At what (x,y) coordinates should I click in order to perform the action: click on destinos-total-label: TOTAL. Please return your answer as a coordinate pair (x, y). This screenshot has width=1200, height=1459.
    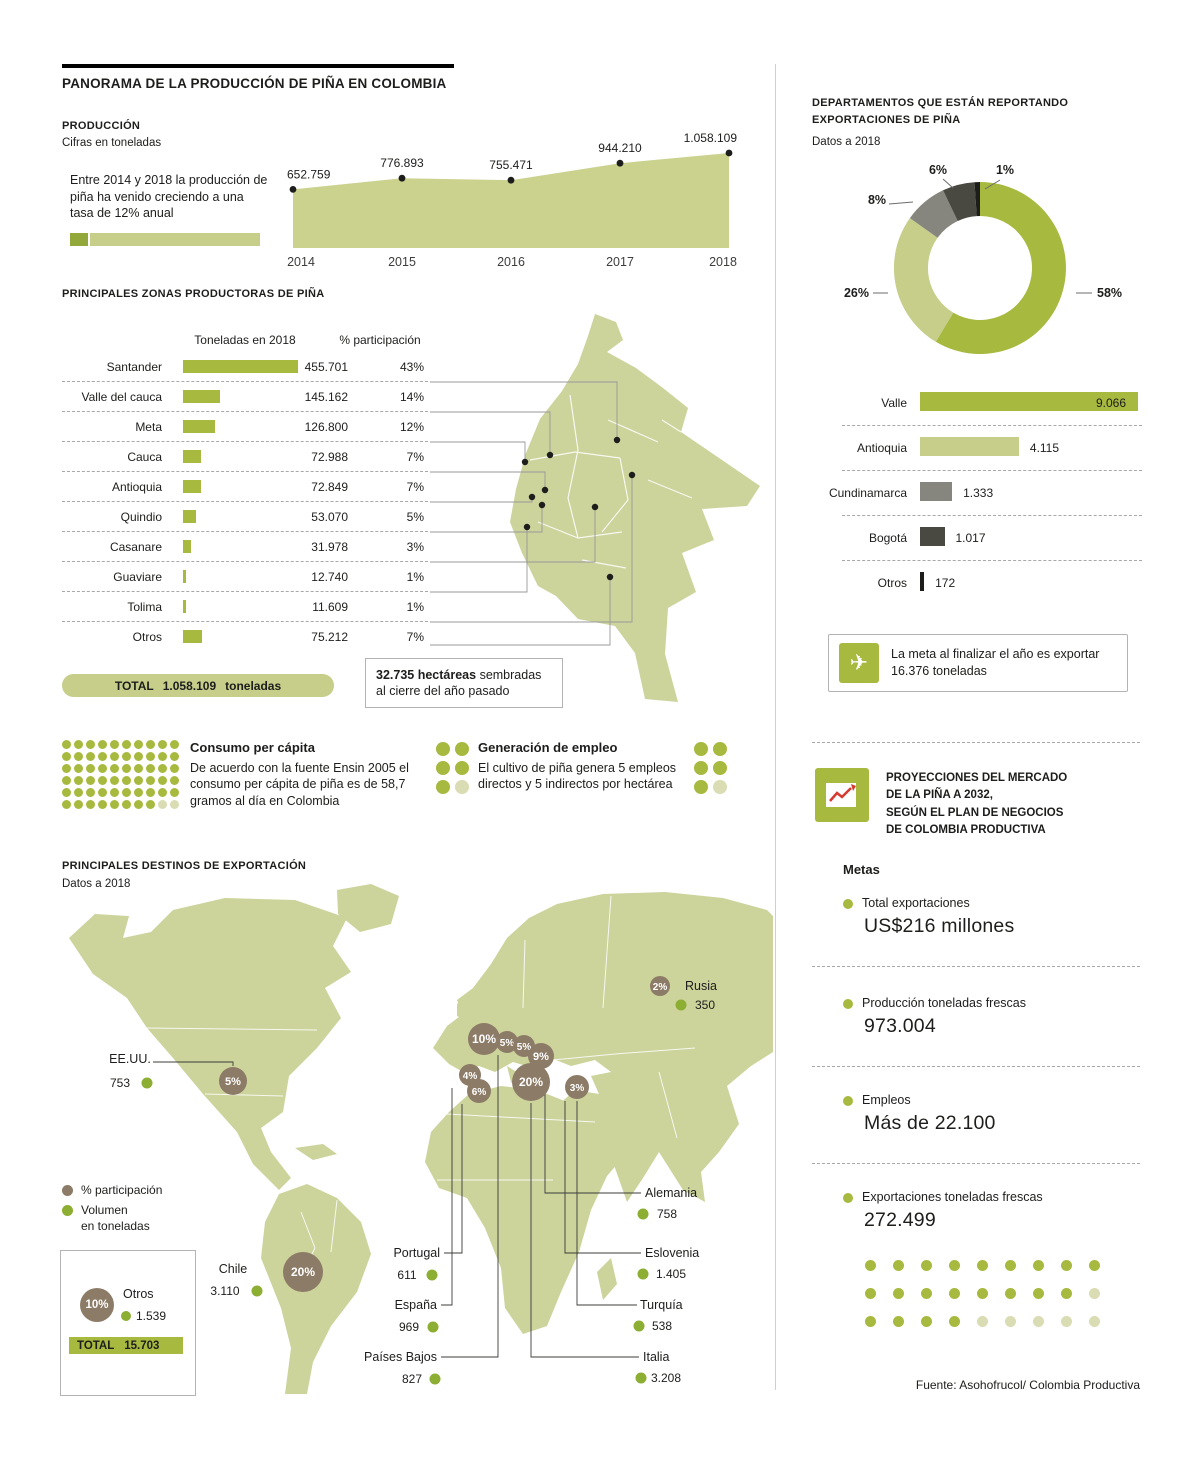
    Looking at the image, I should click on (96, 1345).